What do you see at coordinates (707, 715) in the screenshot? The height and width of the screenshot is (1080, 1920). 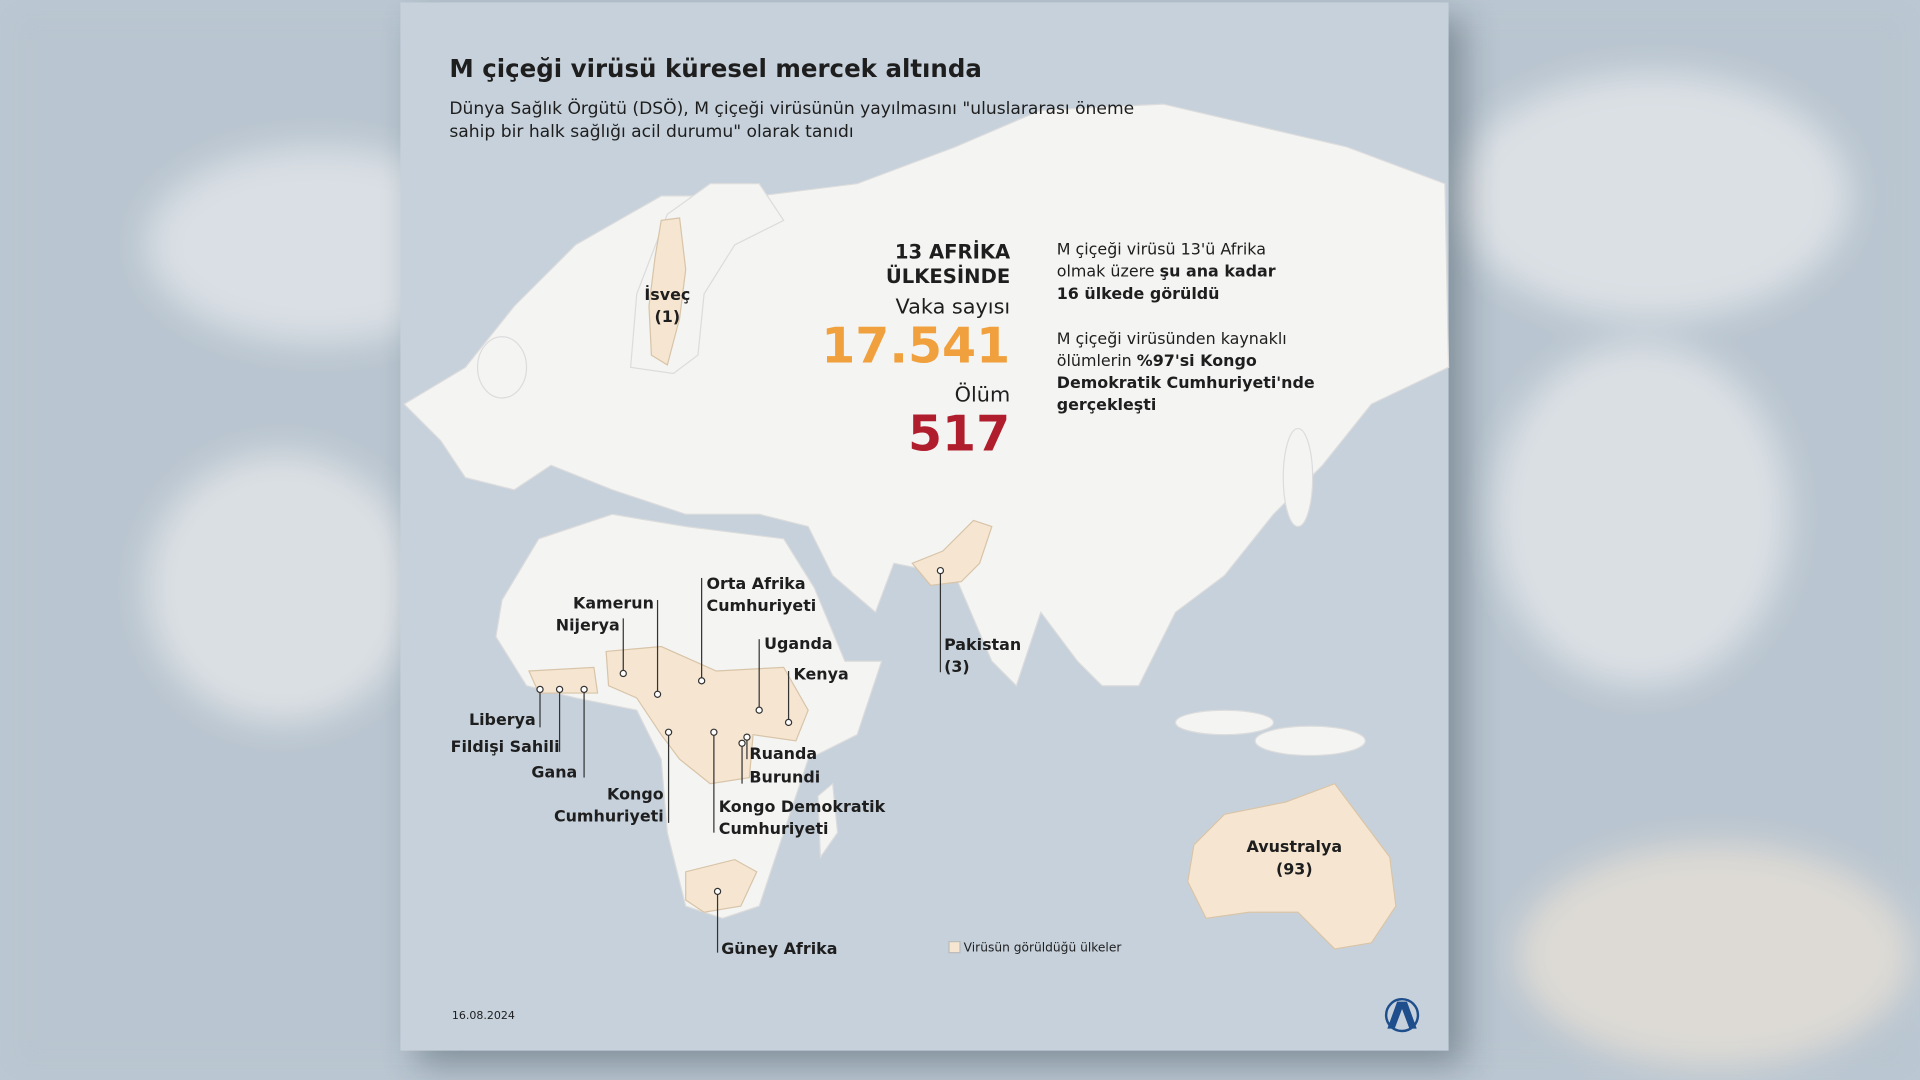 I see `central-africa` at bounding box center [707, 715].